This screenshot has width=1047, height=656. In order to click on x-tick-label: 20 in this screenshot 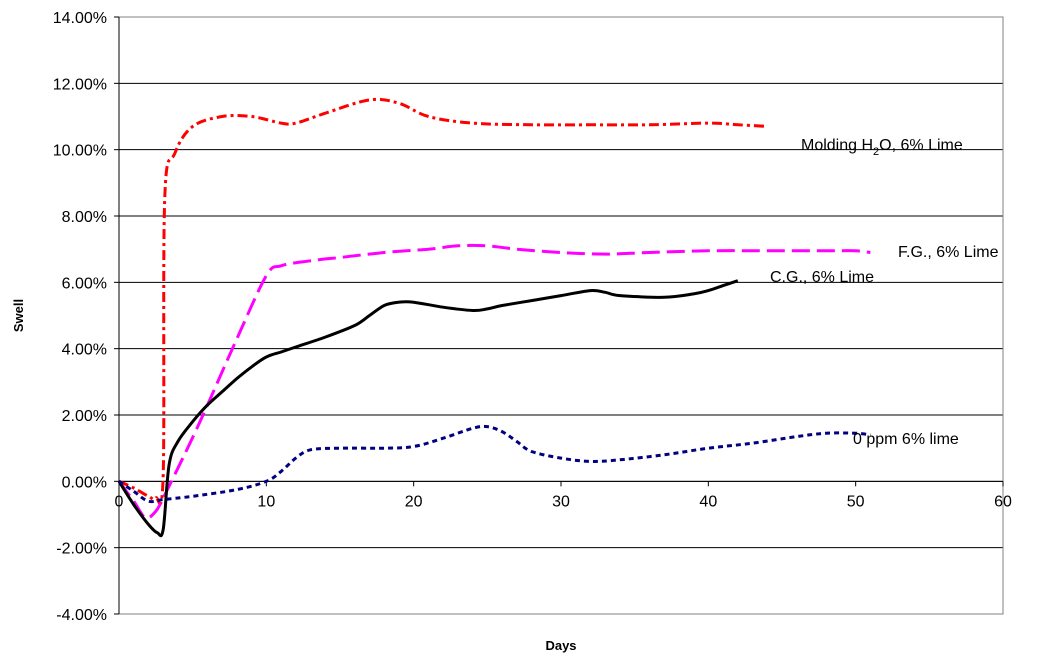, I will do `click(414, 501)`.